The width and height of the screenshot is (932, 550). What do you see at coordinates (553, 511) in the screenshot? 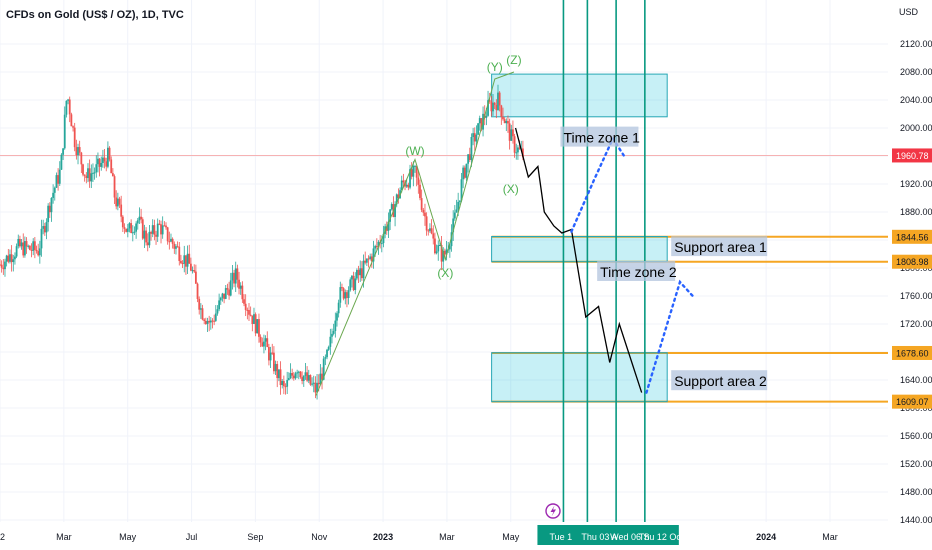
I see `flash-icon` at bounding box center [553, 511].